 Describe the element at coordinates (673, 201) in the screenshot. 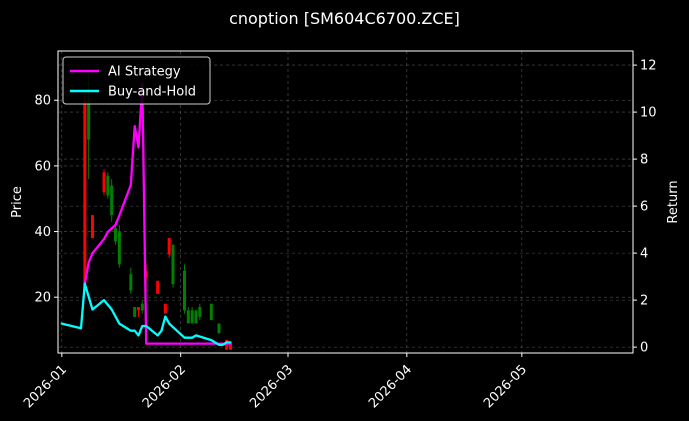

I see `y2-axis-label: Return` at that location.